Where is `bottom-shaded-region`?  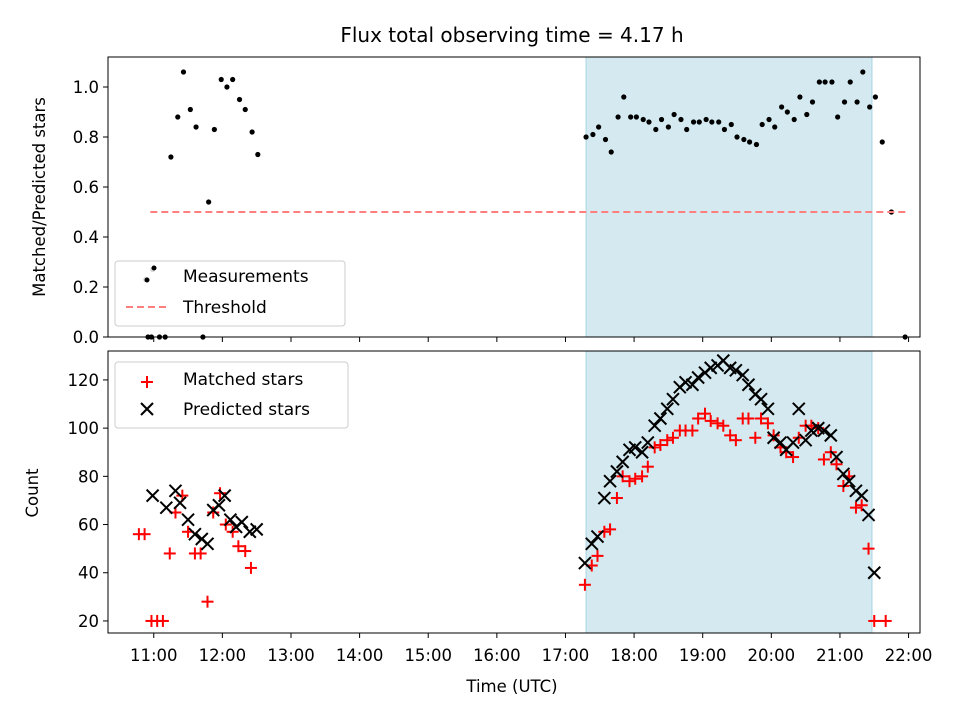 bottom-shaded-region is located at coordinates (729, 492).